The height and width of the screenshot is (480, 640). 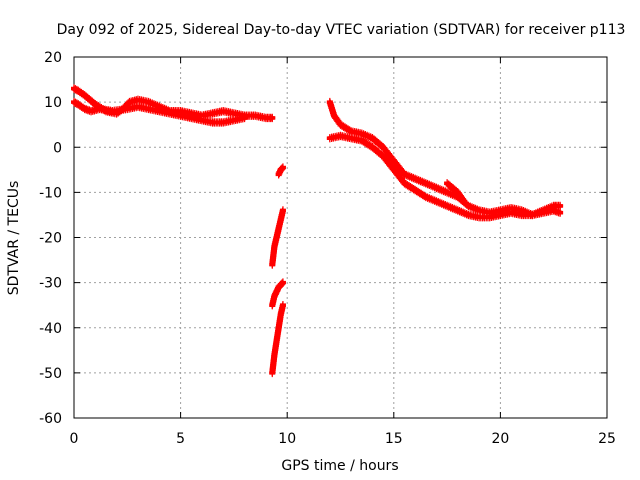 What do you see at coordinates (180, 439) in the screenshot?
I see `x-tick-label: 5` at bounding box center [180, 439].